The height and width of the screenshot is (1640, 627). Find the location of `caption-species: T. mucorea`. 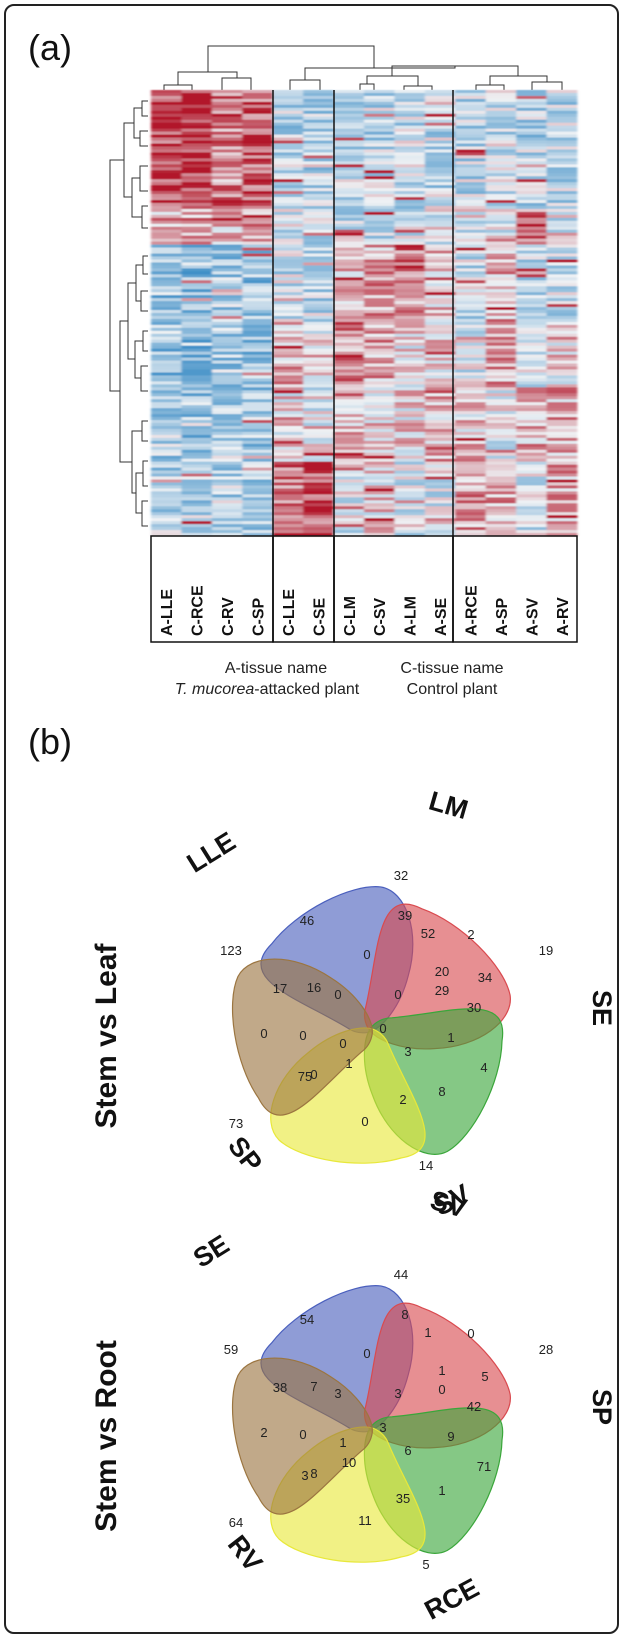

caption-species: T. mucorea is located at coordinates (215, 689).